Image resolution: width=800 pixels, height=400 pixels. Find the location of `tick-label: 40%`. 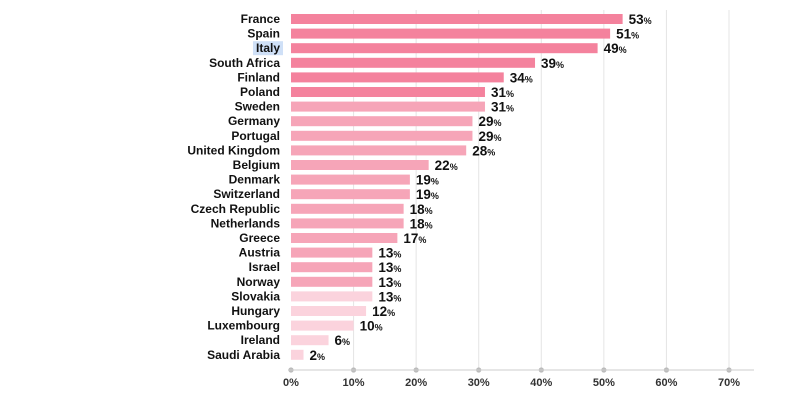

tick-label: 40% is located at coordinates (541, 383).